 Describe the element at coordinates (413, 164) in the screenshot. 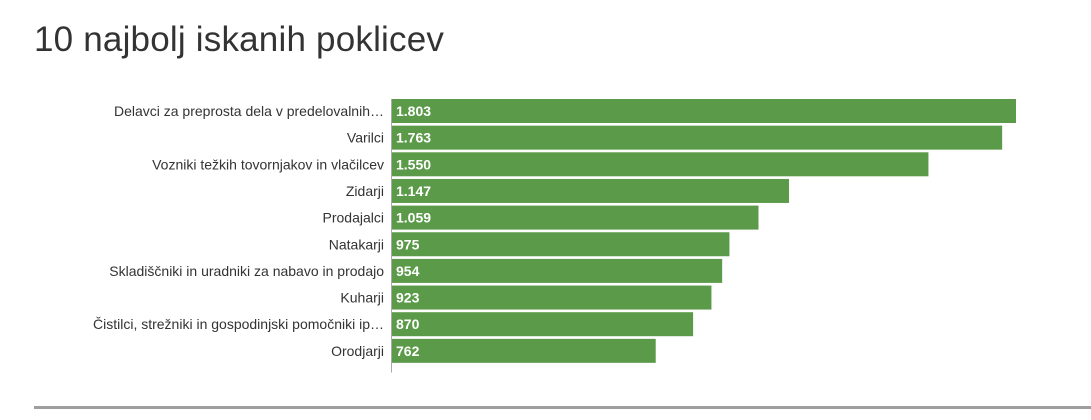

I see `value-label-3: 1.550` at that location.